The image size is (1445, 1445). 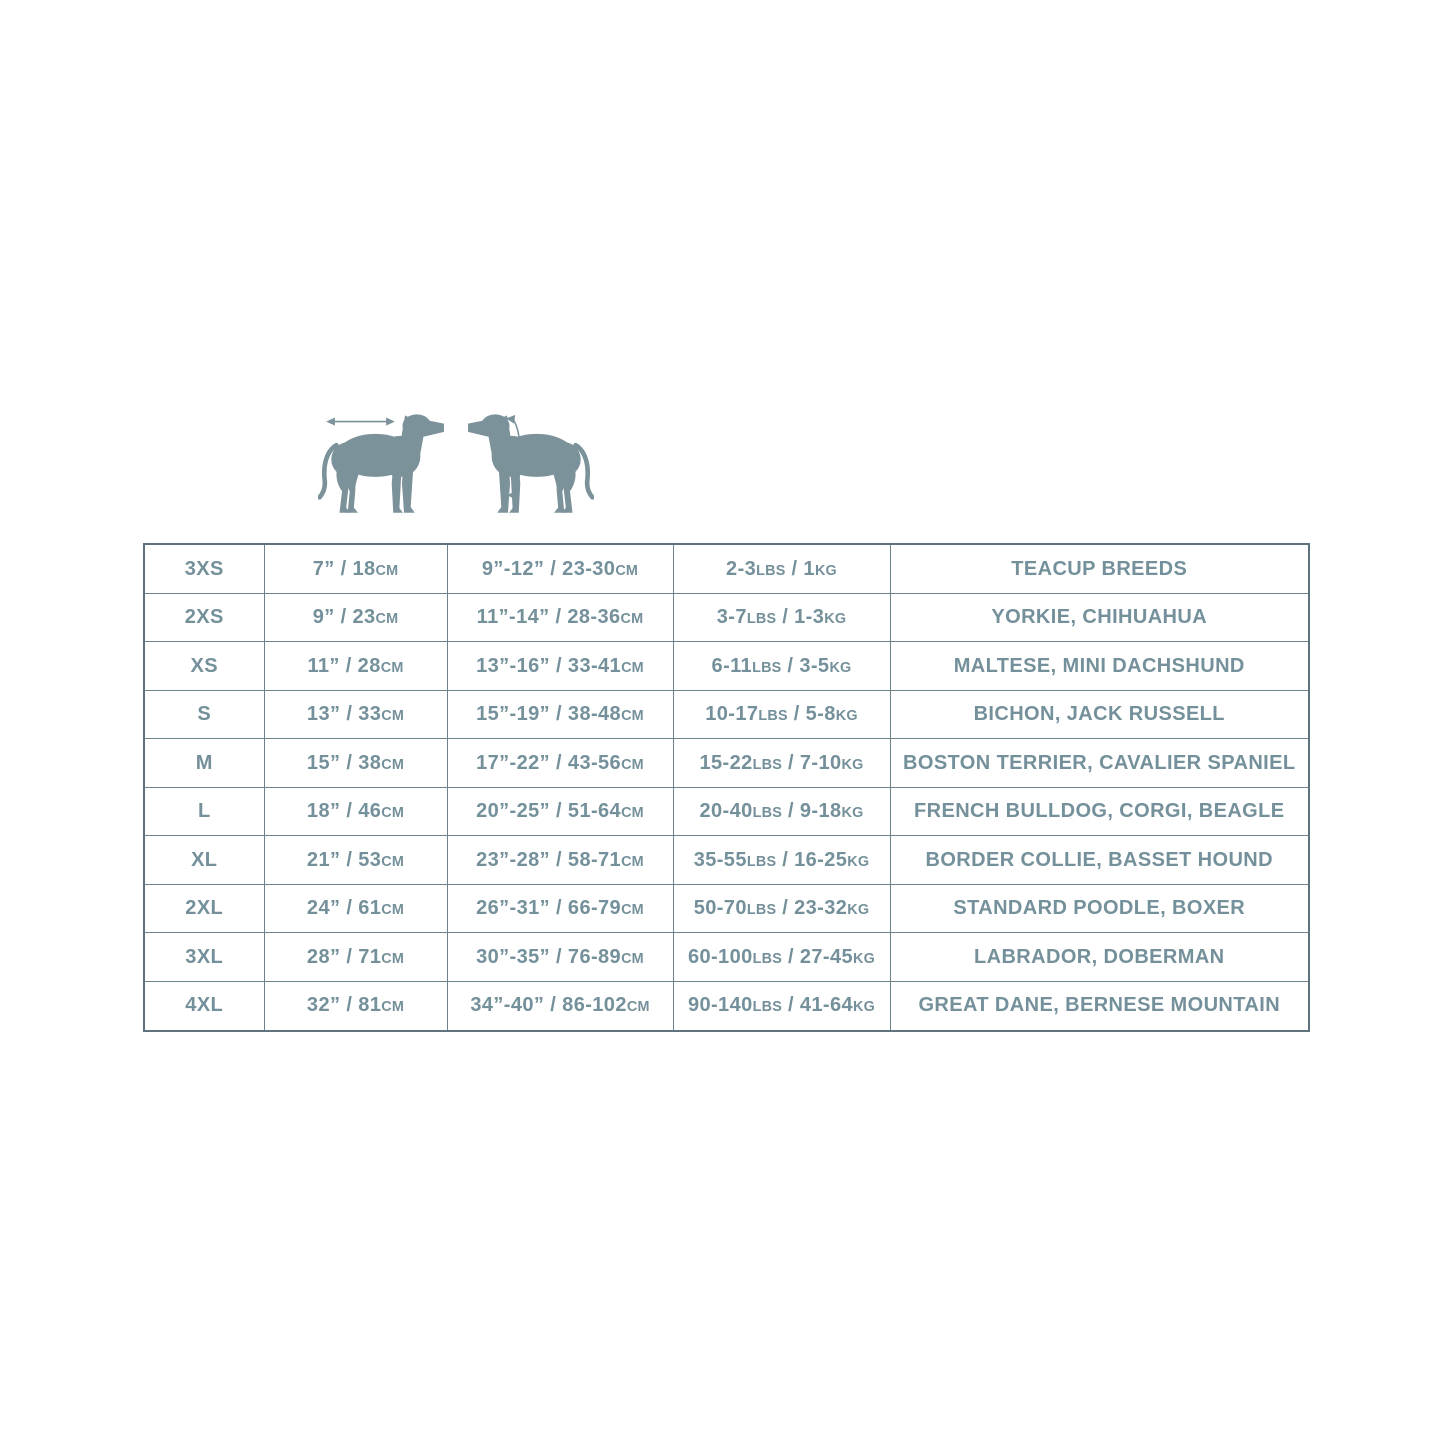 I want to click on measurement-diagram, so click(x=456, y=462).